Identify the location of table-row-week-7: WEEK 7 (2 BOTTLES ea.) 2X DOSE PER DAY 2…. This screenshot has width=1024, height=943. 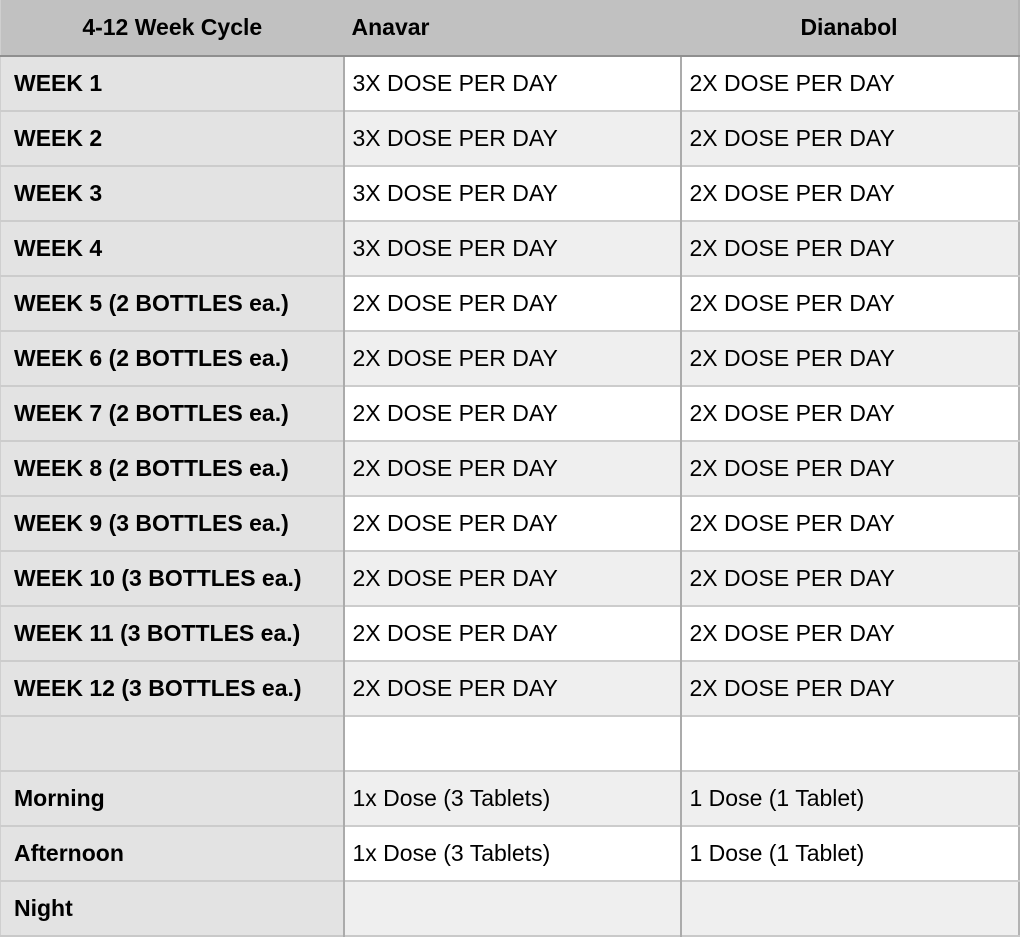
(509, 413).